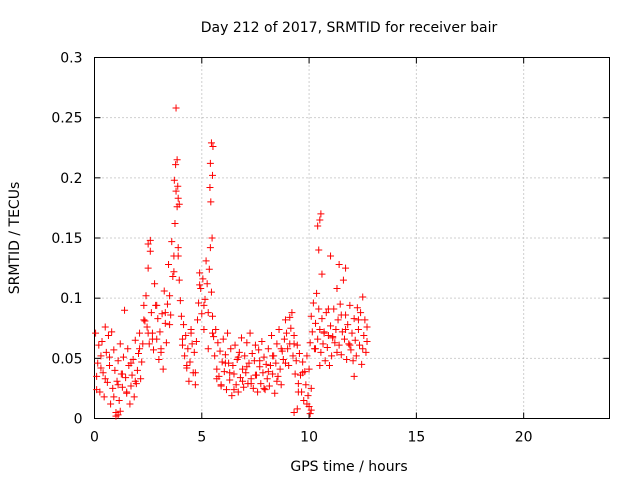  I want to click on y-tick-label: 0.15, so click(66, 239).